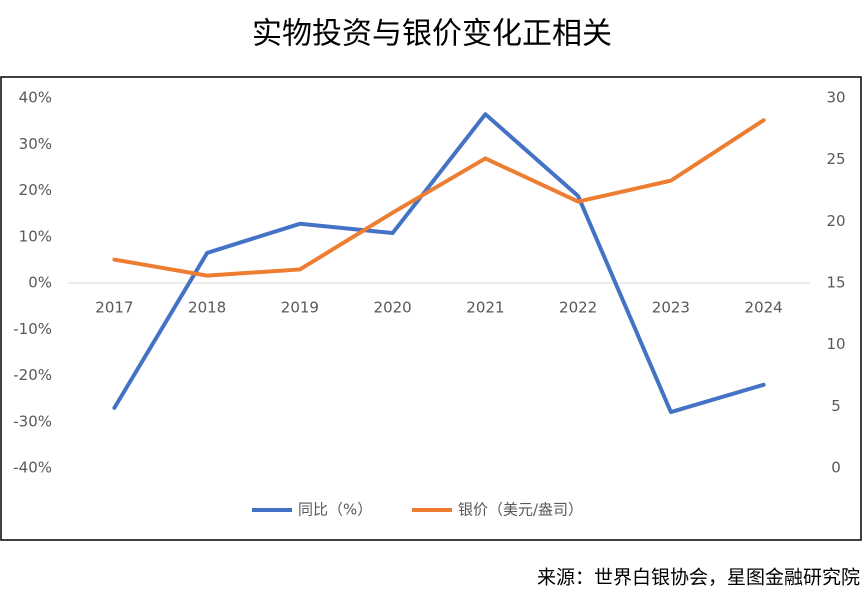 This screenshot has height=601, width=865. Describe the element at coordinates (835, 159) in the screenshot. I see `y2-tick-label: 25` at that location.